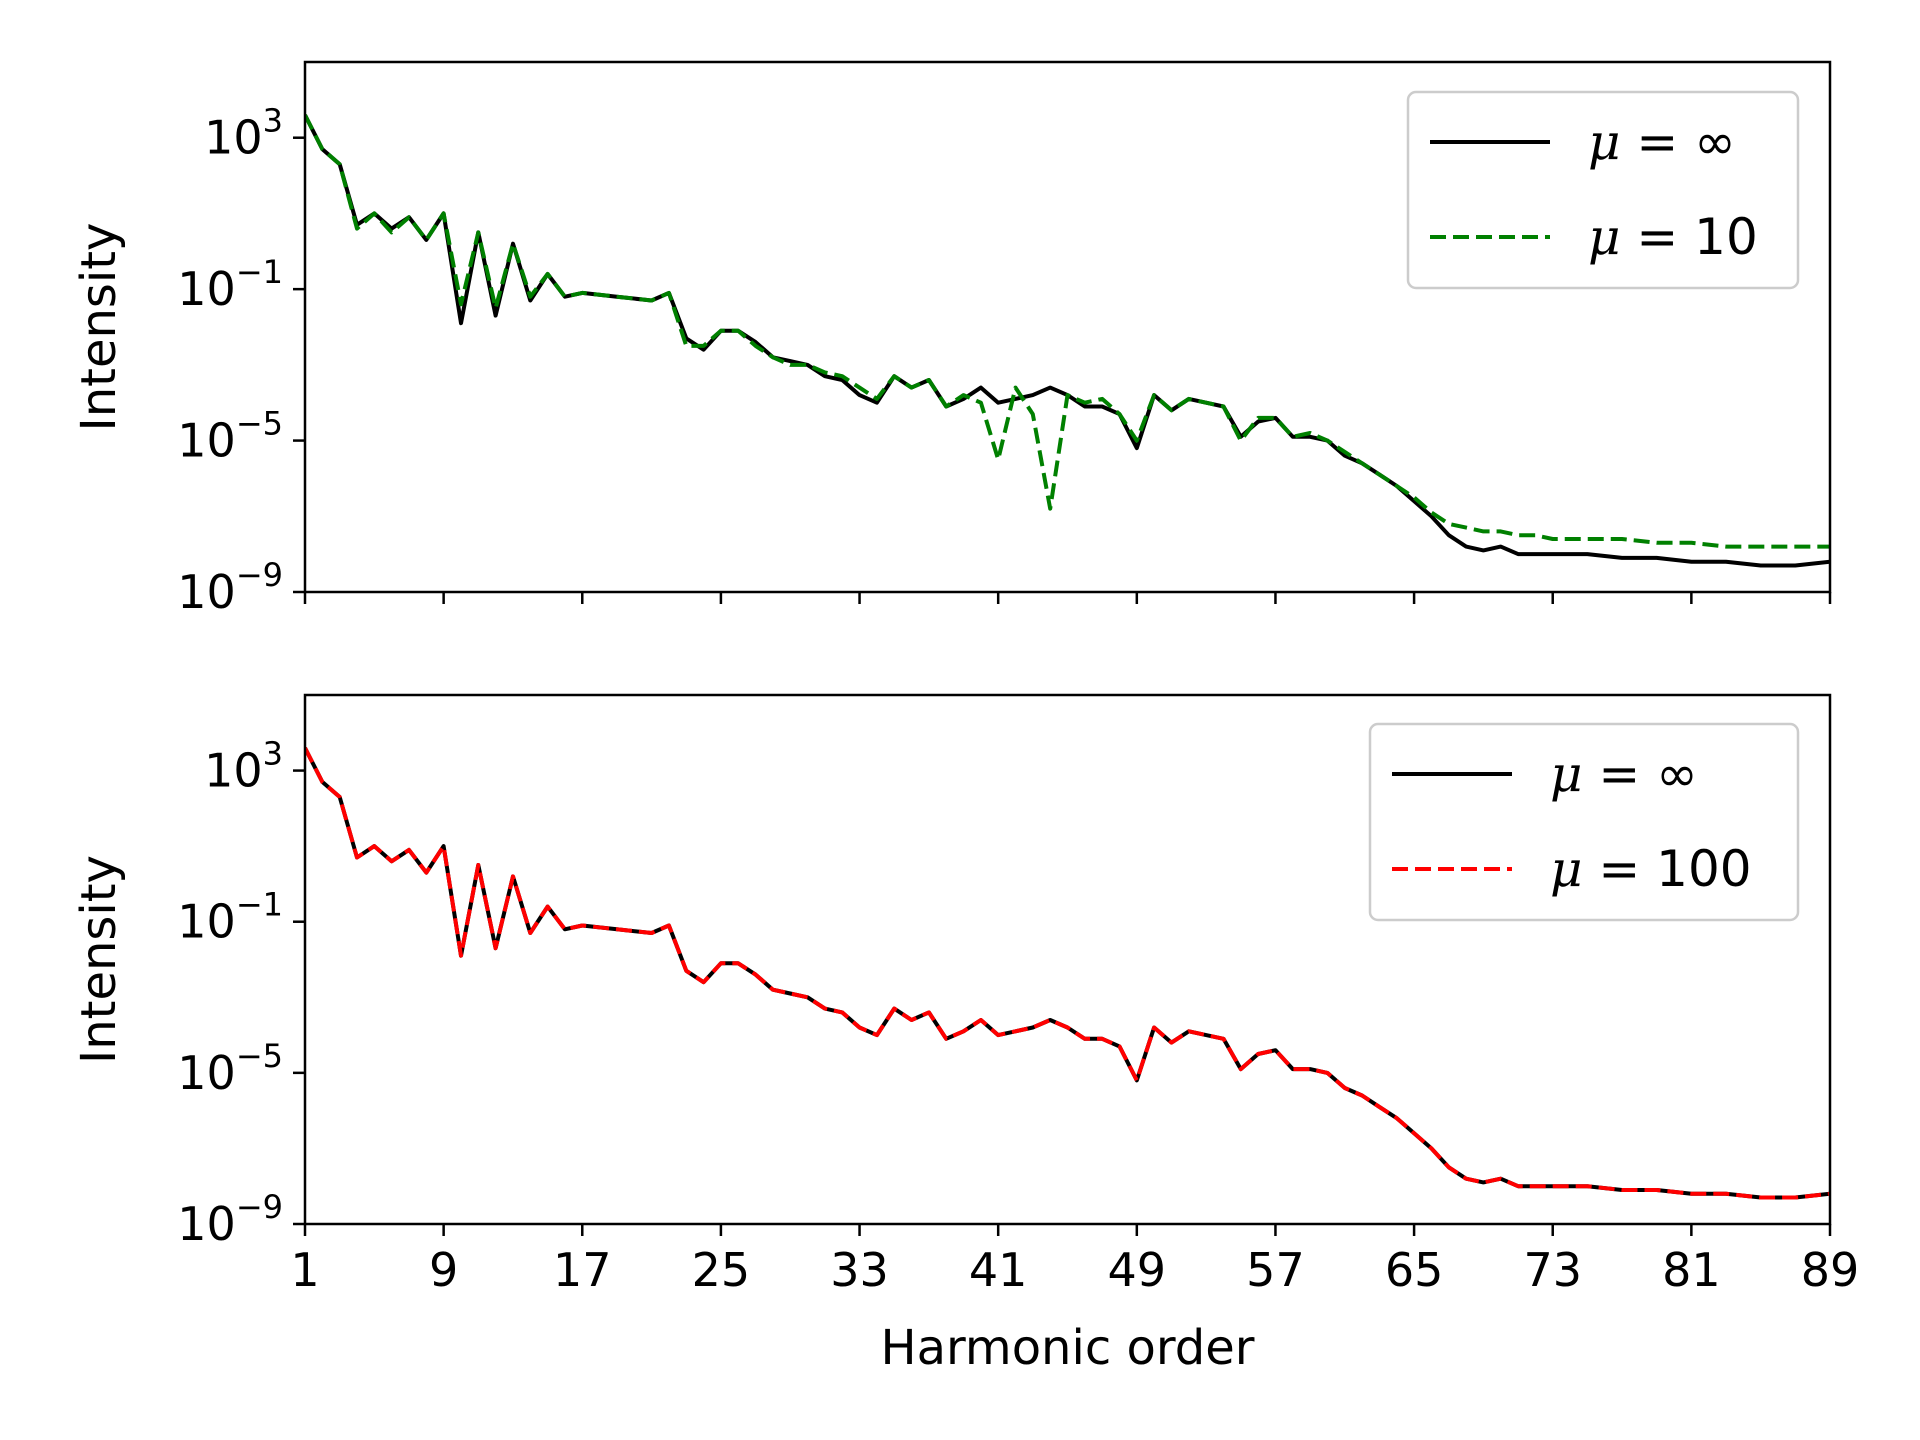 The image size is (1920, 1440). What do you see at coordinates (1691, 1270) in the screenshot?
I see `x-tick-label: 81` at bounding box center [1691, 1270].